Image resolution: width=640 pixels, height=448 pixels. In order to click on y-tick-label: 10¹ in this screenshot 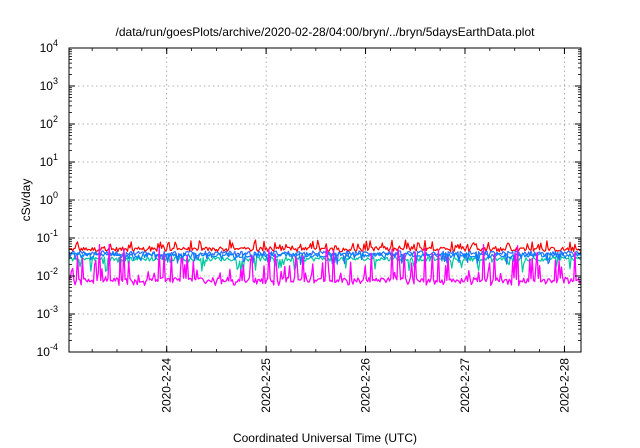, I will do `click(49, 160)`.